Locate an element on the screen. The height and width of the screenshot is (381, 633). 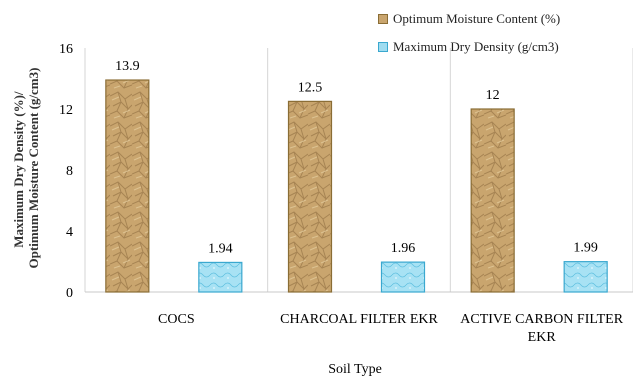
y-tick-label: 4 is located at coordinates (69, 232).